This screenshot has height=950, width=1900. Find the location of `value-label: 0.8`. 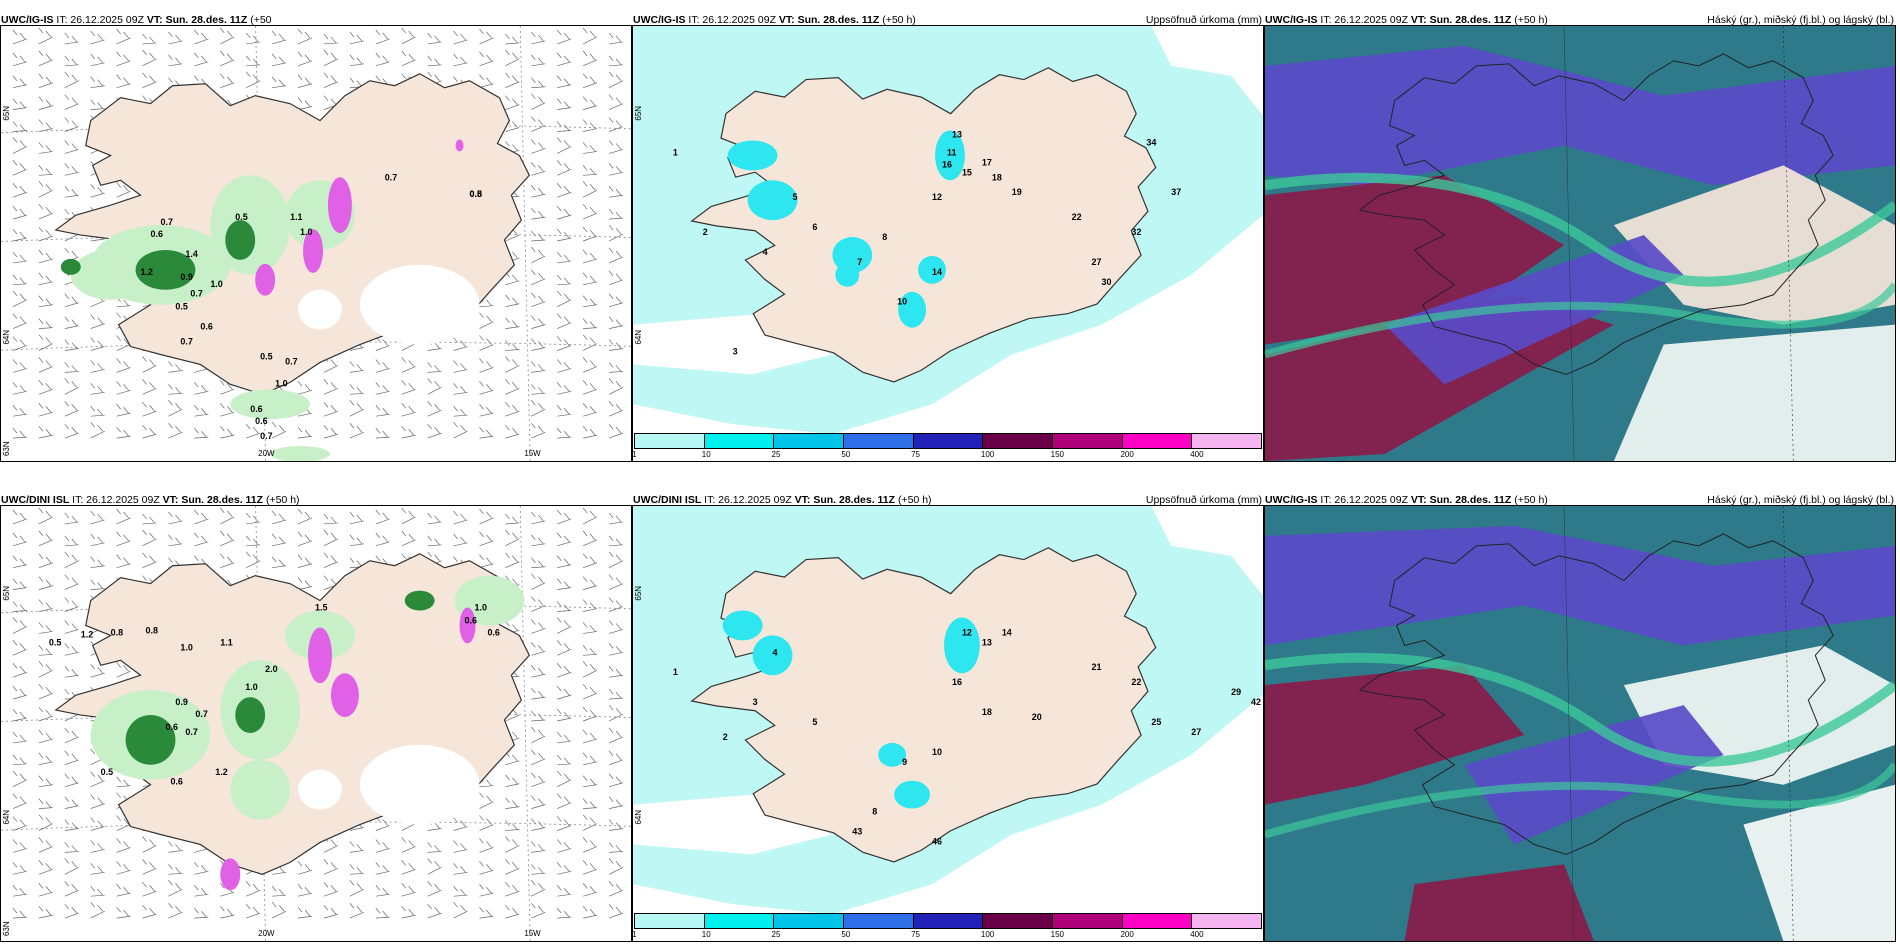

value-label: 0.8 is located at coordinates (476, 194).